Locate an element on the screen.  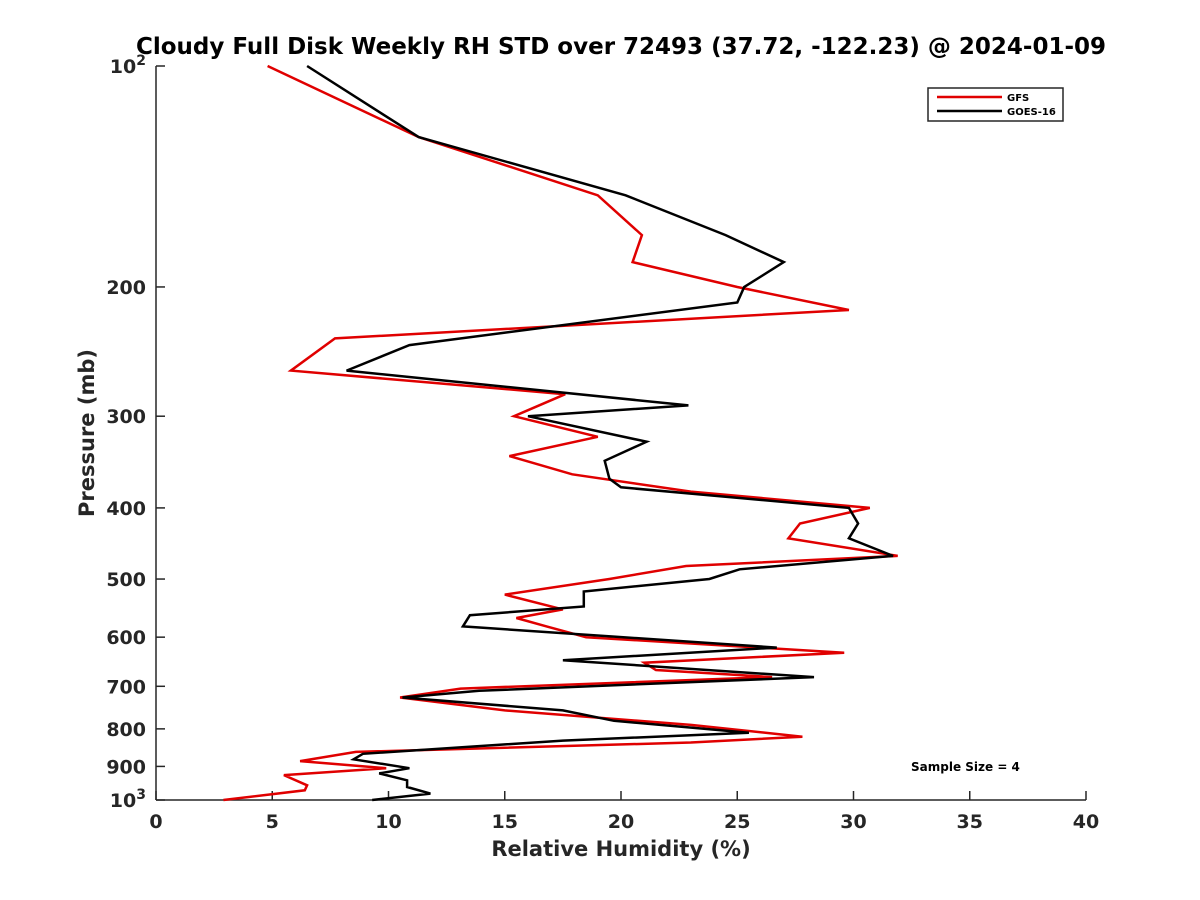
x-tick-label: 40 is located at coordinates (1086, 822).